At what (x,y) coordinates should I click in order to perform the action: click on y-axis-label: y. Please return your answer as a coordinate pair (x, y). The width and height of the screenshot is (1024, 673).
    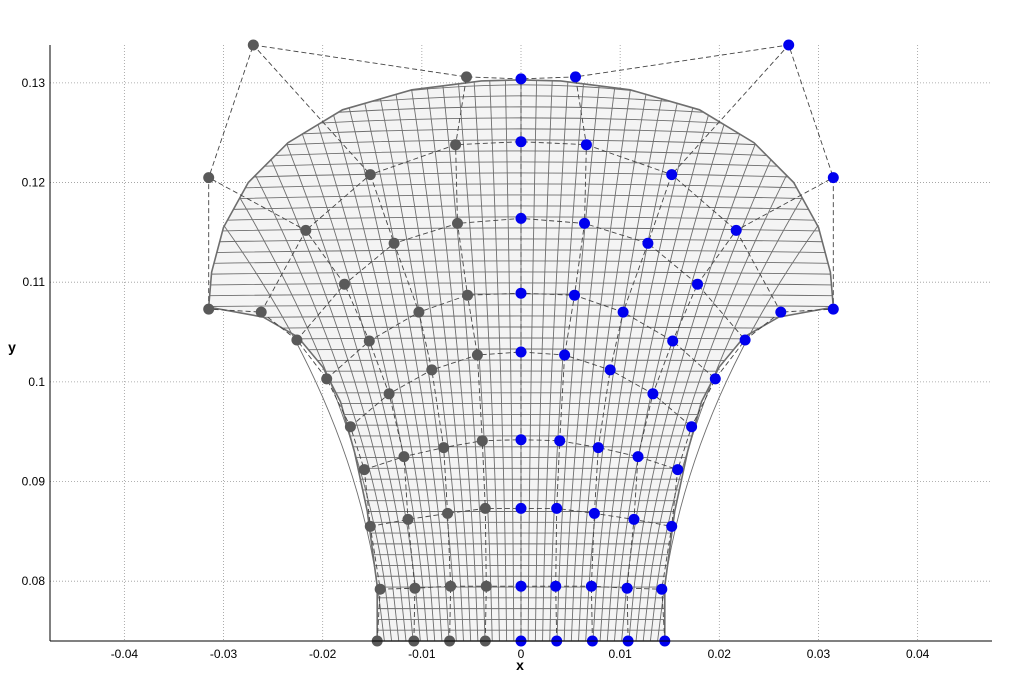
    Looking at the image, I should click on (12, 347).